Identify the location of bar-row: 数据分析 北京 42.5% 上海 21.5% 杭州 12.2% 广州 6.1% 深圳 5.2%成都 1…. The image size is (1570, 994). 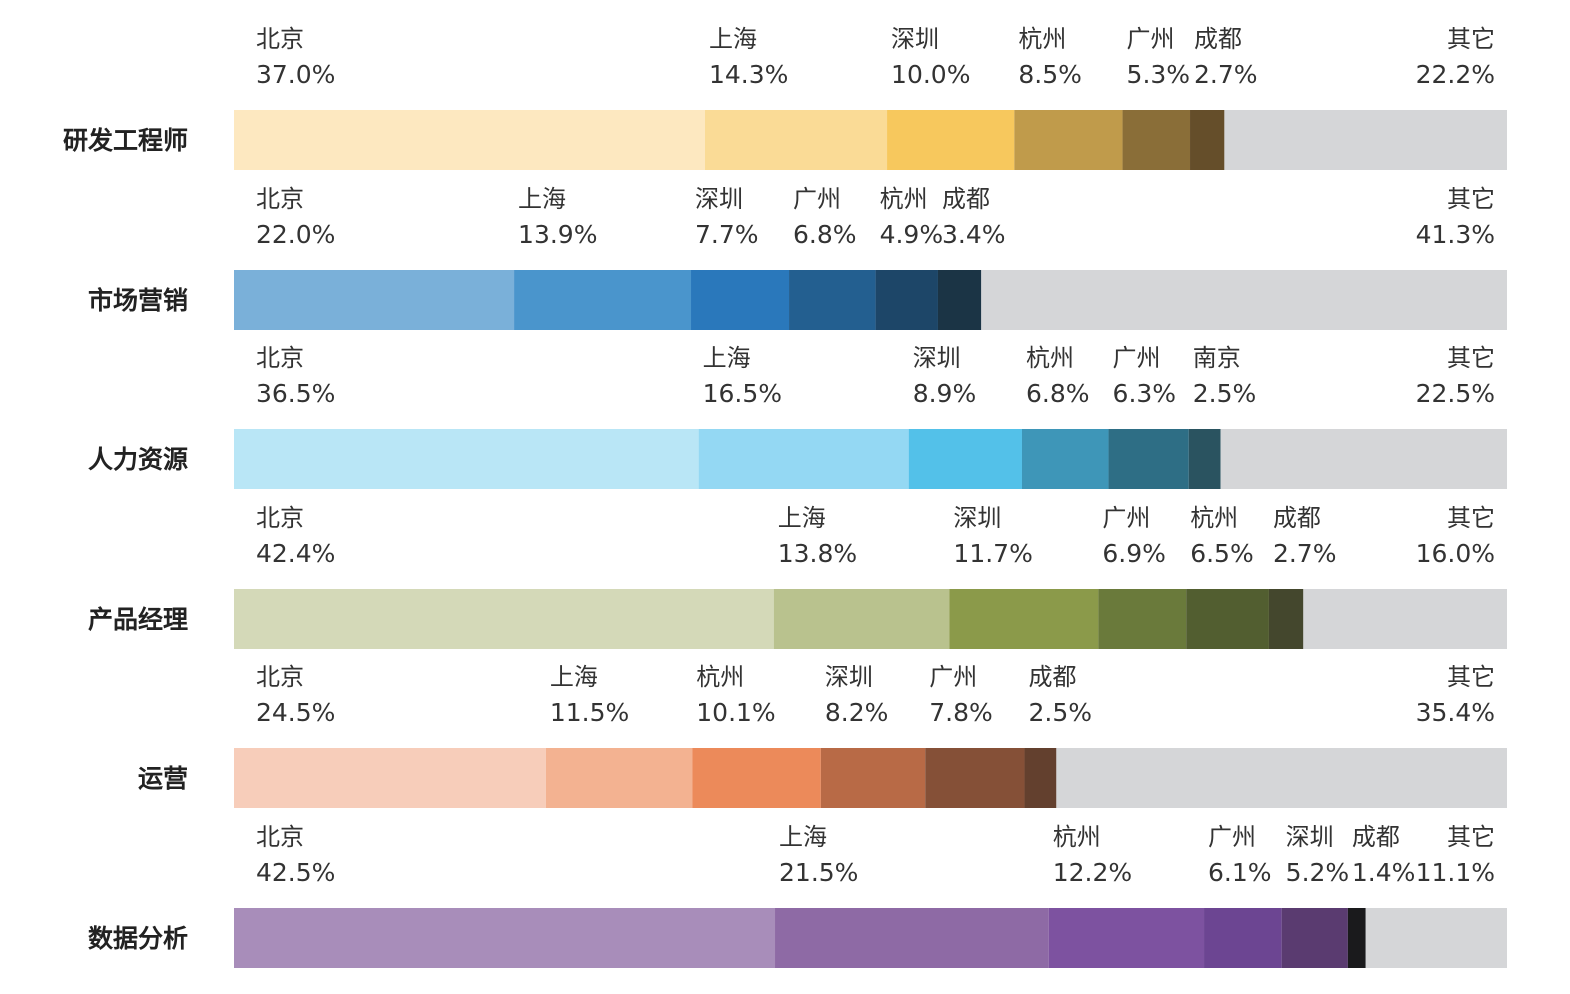
(797, 895).